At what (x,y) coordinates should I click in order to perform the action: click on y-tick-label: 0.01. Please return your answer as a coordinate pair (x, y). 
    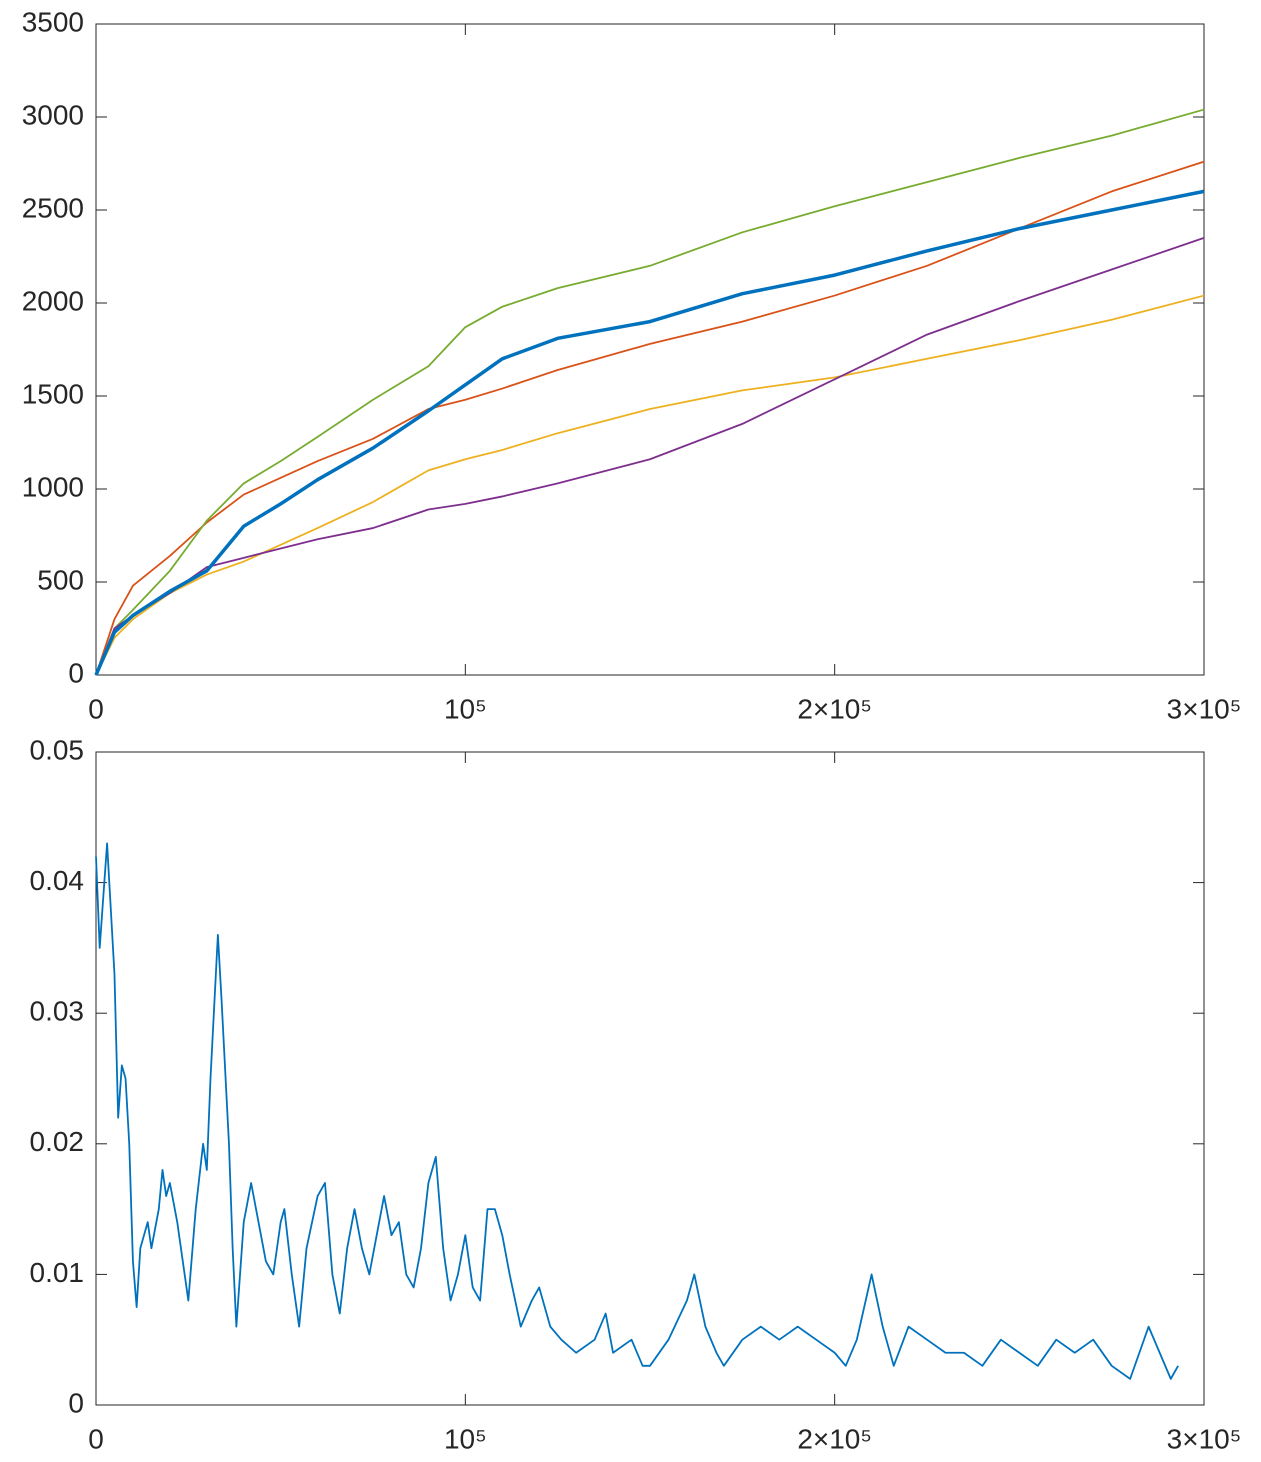
    Looking at the image, I should click on (57, 1272).